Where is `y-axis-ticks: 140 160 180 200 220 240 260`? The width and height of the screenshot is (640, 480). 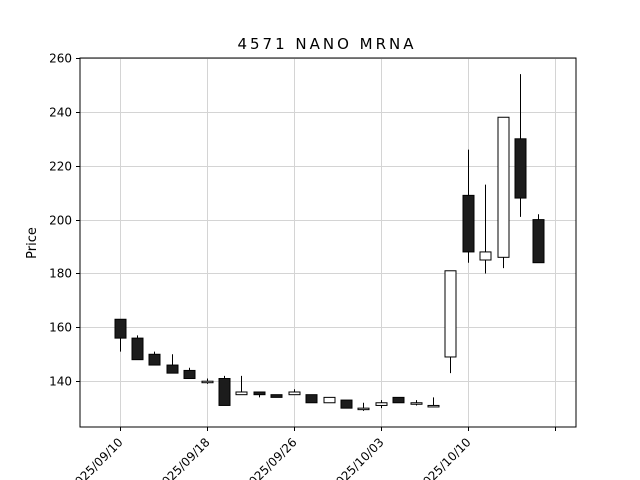 y-axis-ticks: 140 160 180 200 220 240 260 is located at coordinates (64, 220).